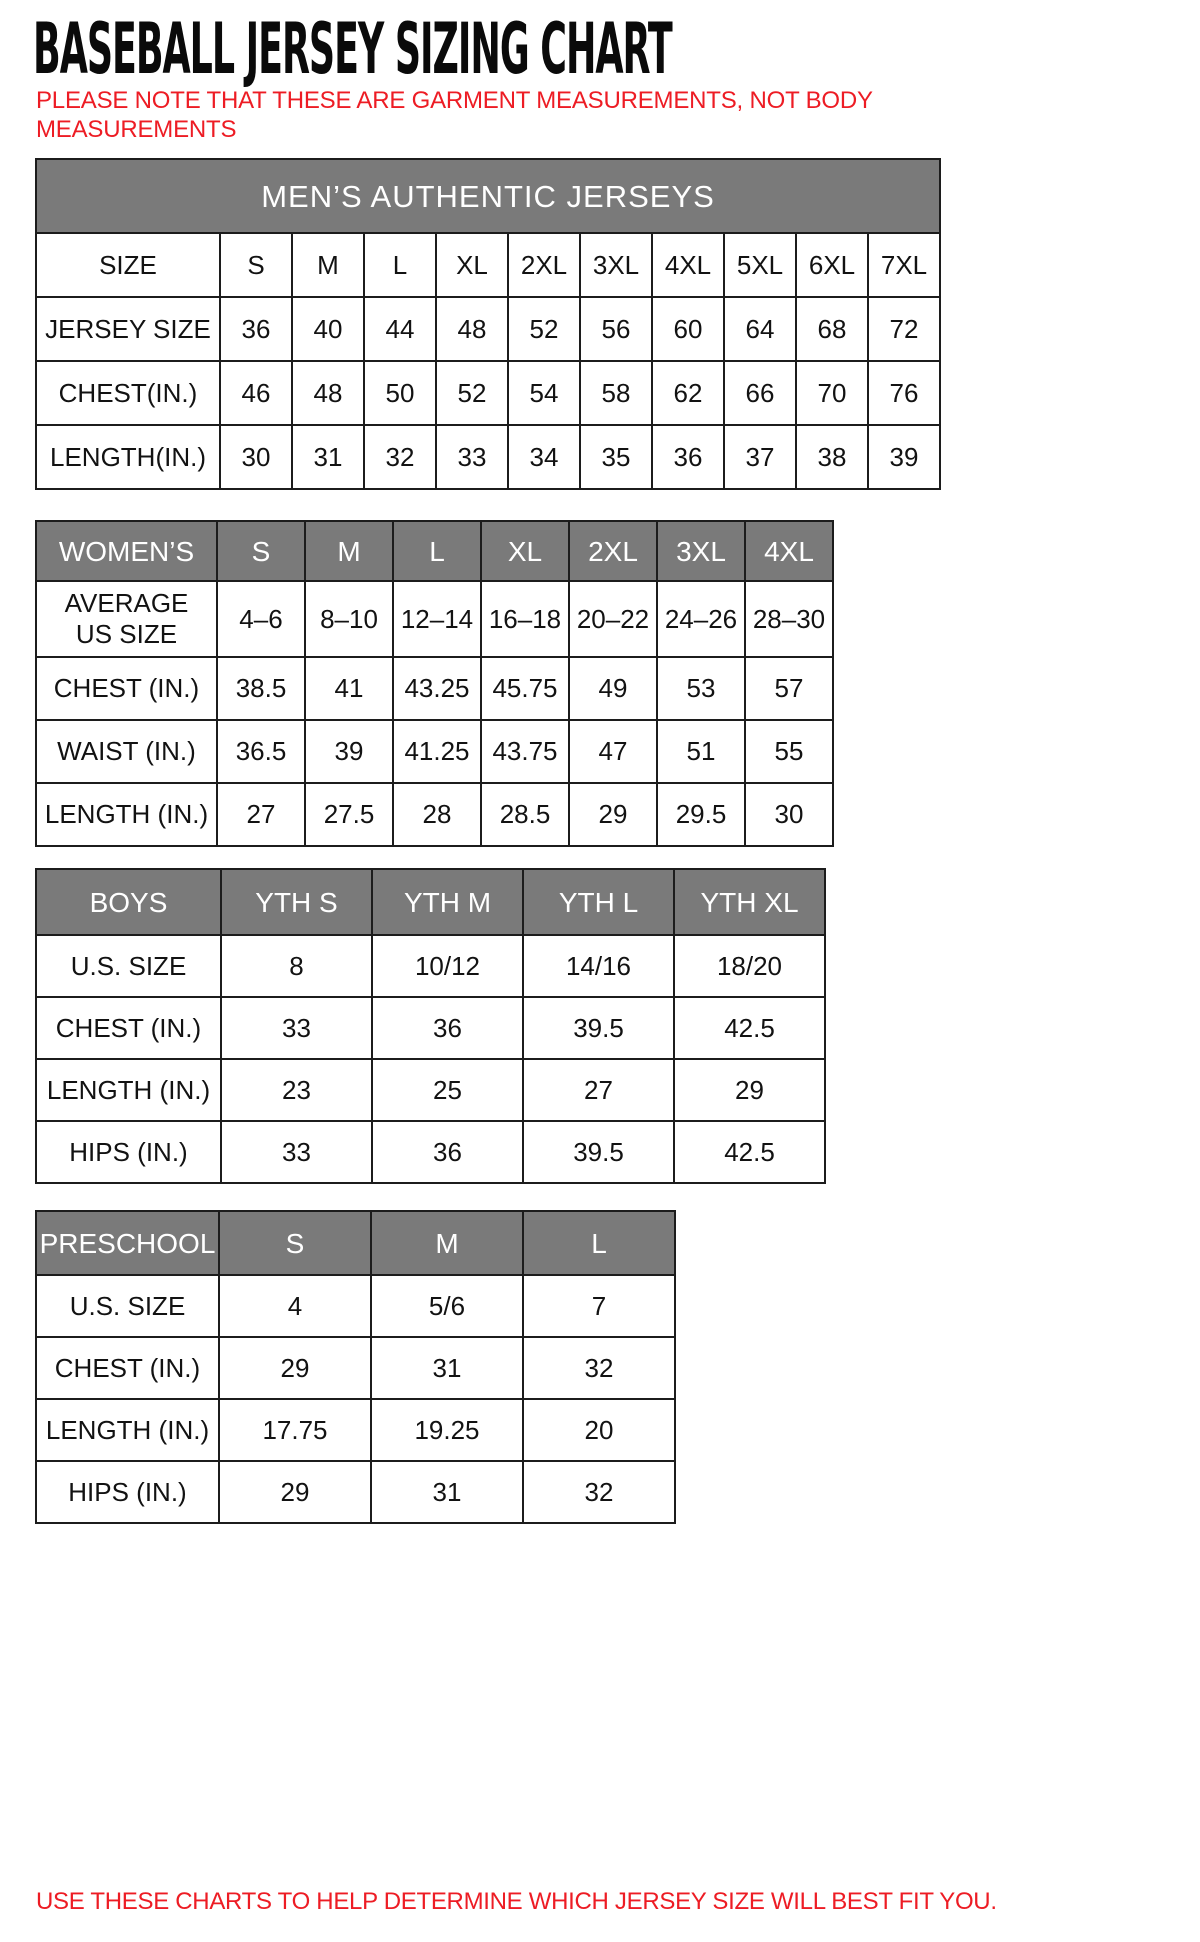  Describe the element at coordinates (904, 329) in the screenshot. I see `table-cell: 72` at that location.